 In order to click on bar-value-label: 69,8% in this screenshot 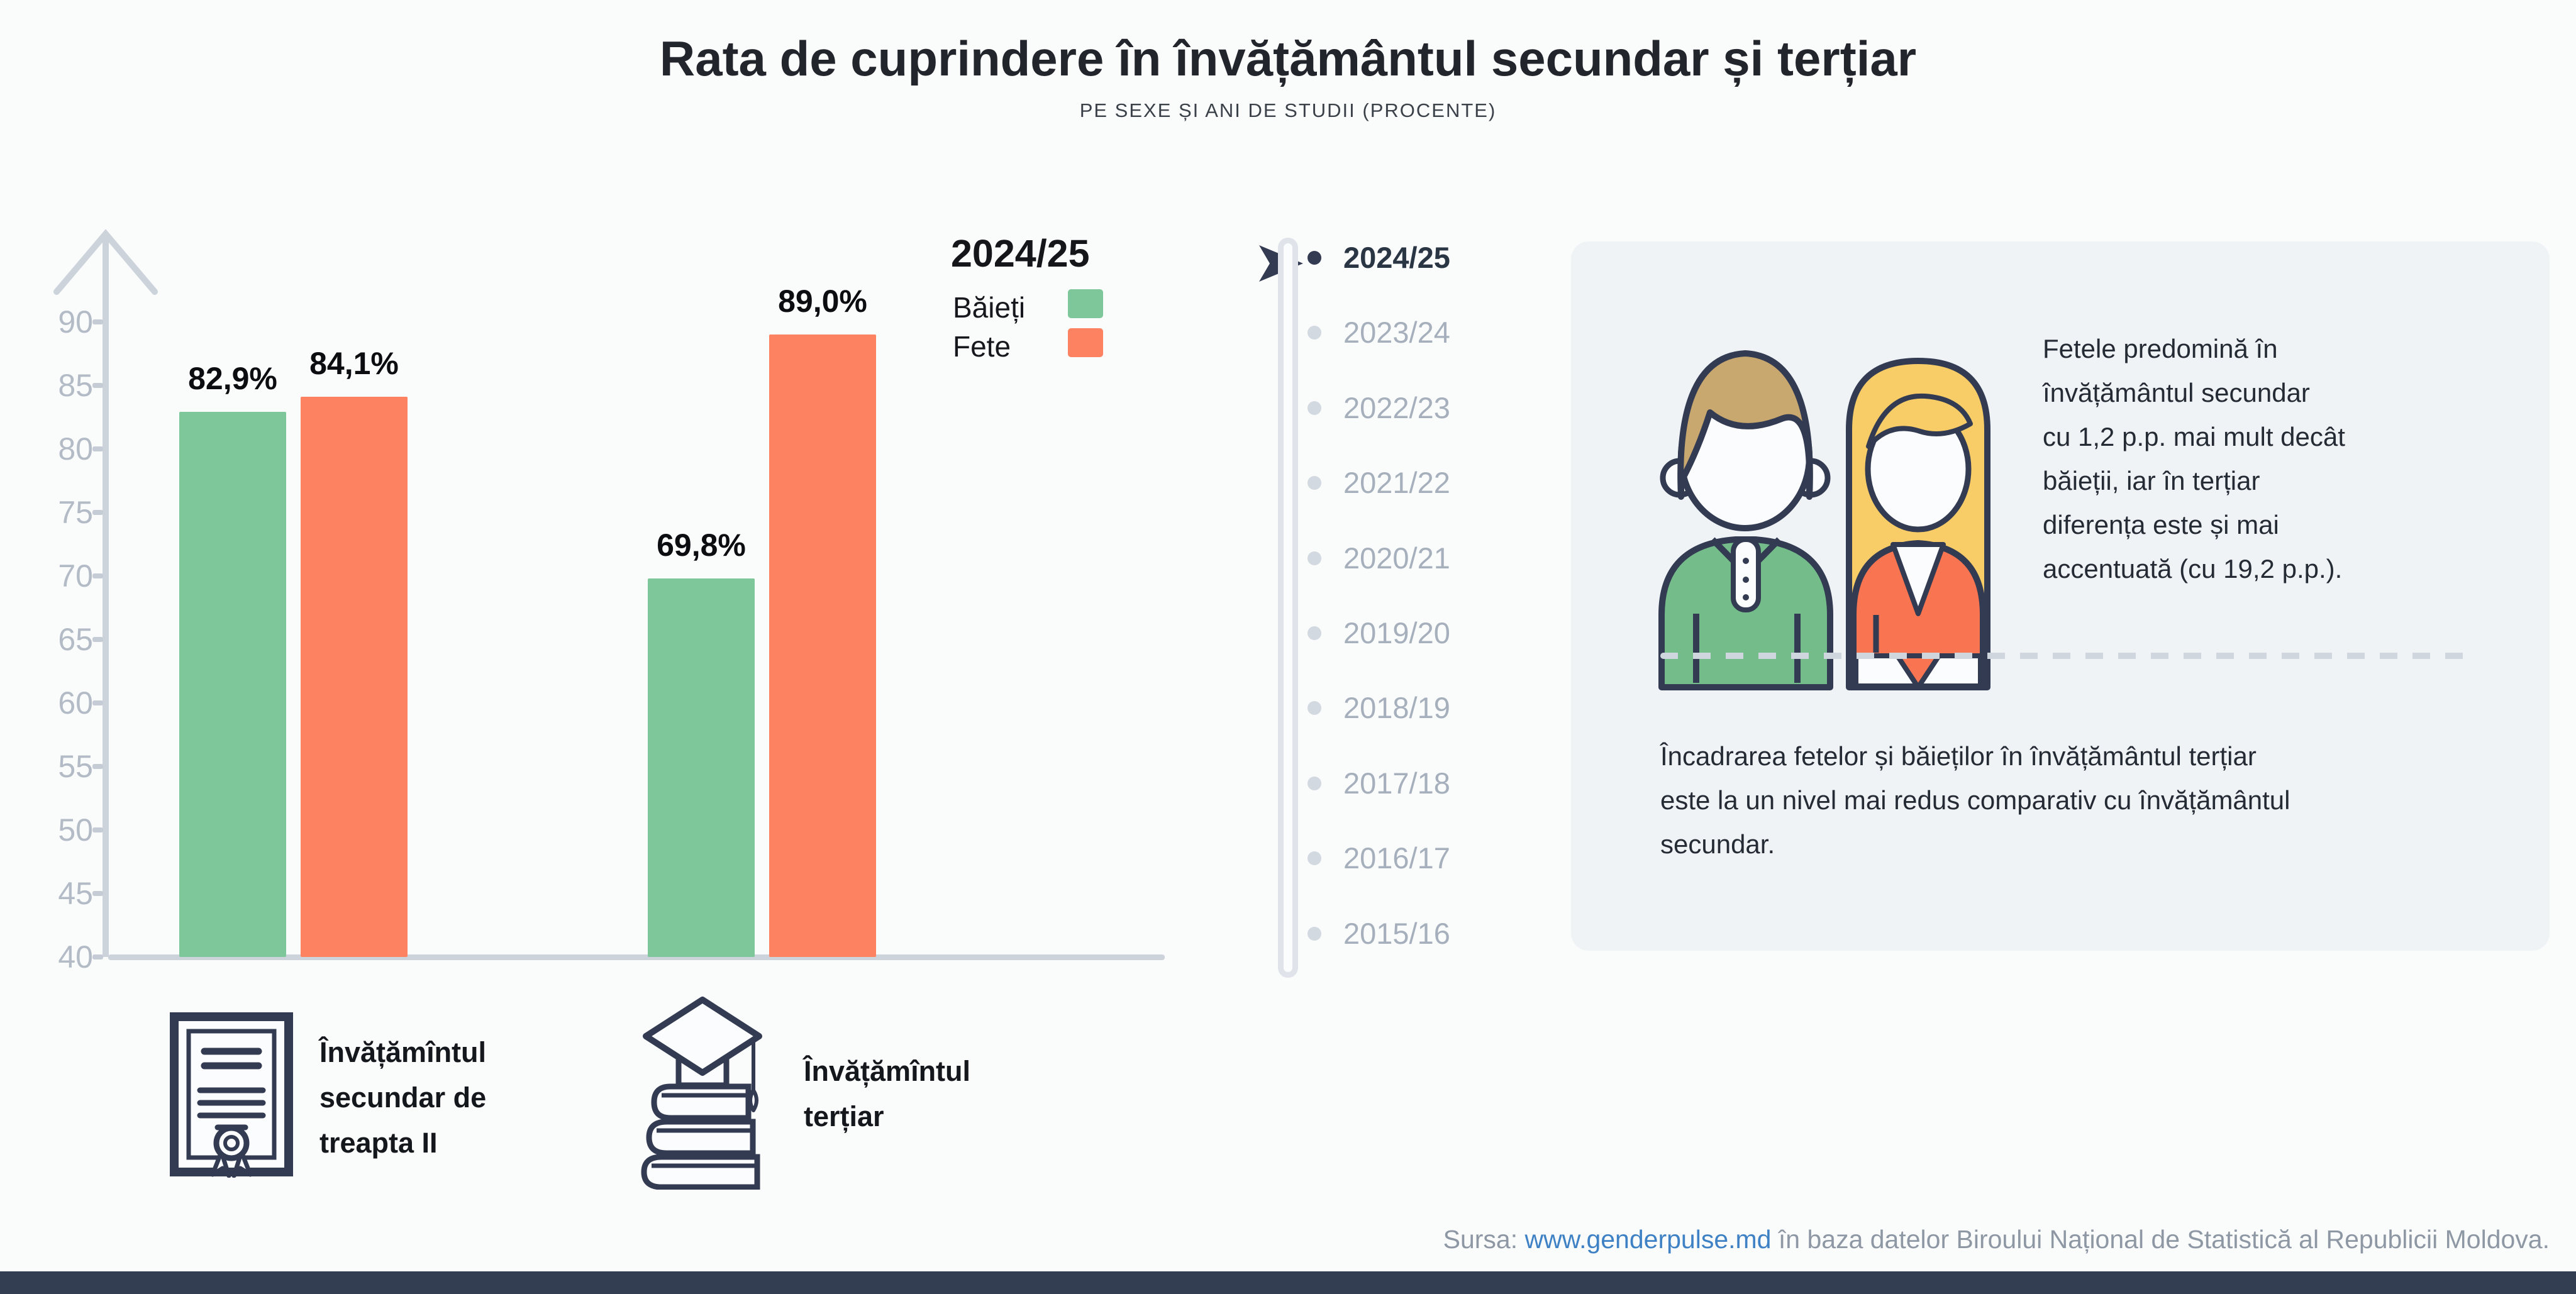, I will do `click(701, 545)`.